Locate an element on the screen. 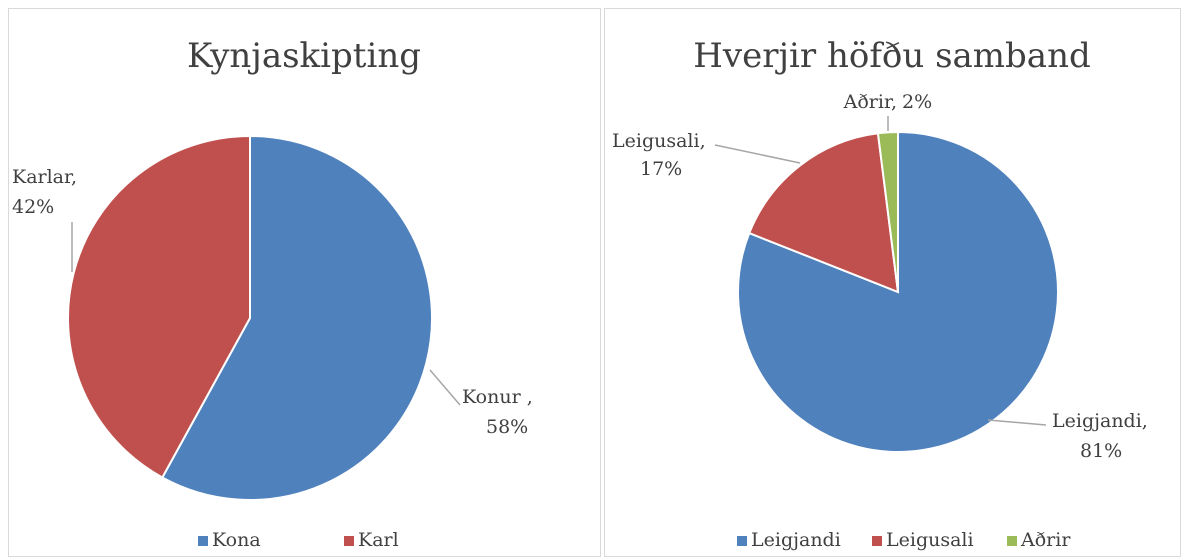 This screenshot has width=1186, height=560. legend-label: Kona is located at coordinates (236, 540).